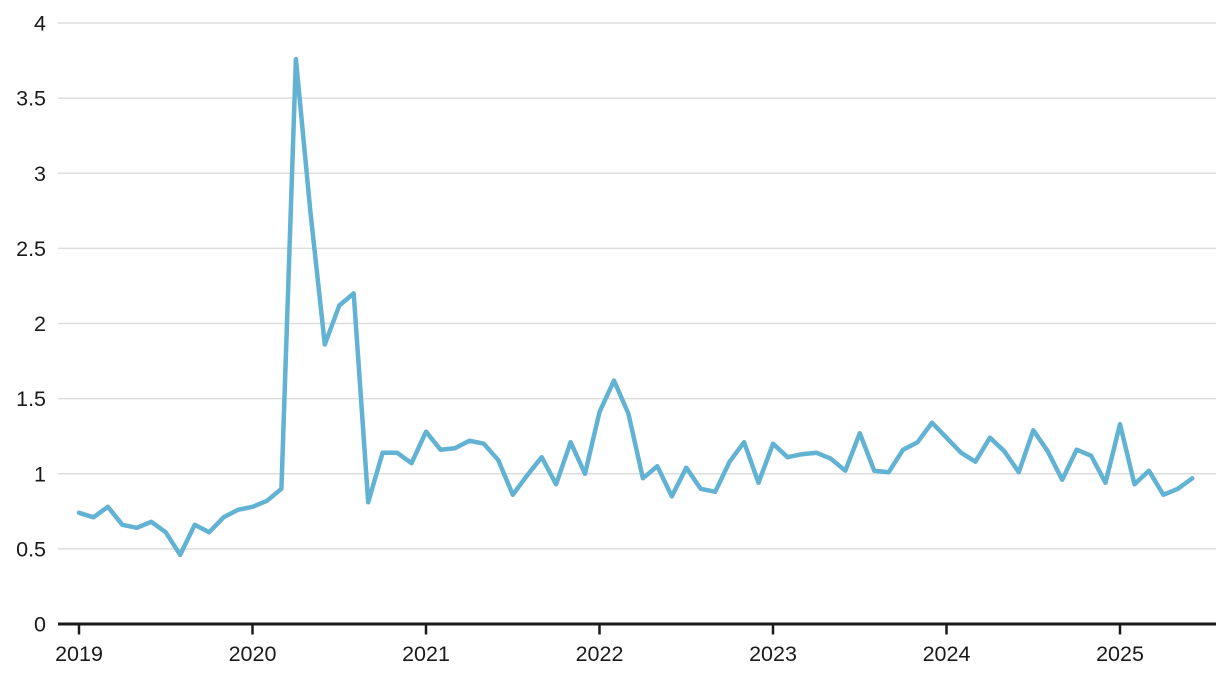  I want to click on x-axis-tick-label: 2019, so click(79, 654).